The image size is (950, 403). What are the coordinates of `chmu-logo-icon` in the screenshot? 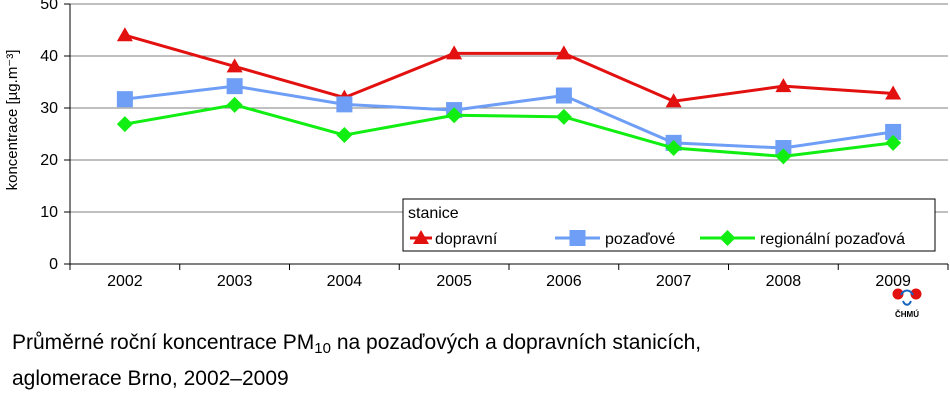 It's located at (907, 297).